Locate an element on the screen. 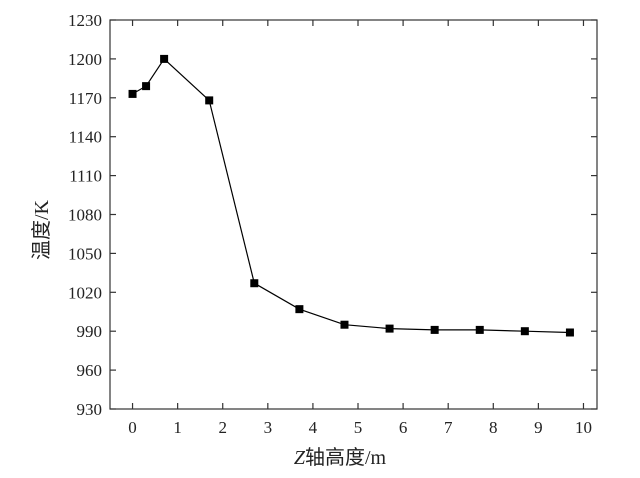  x-tick-label: 3 is located at coordinates (268, 427).